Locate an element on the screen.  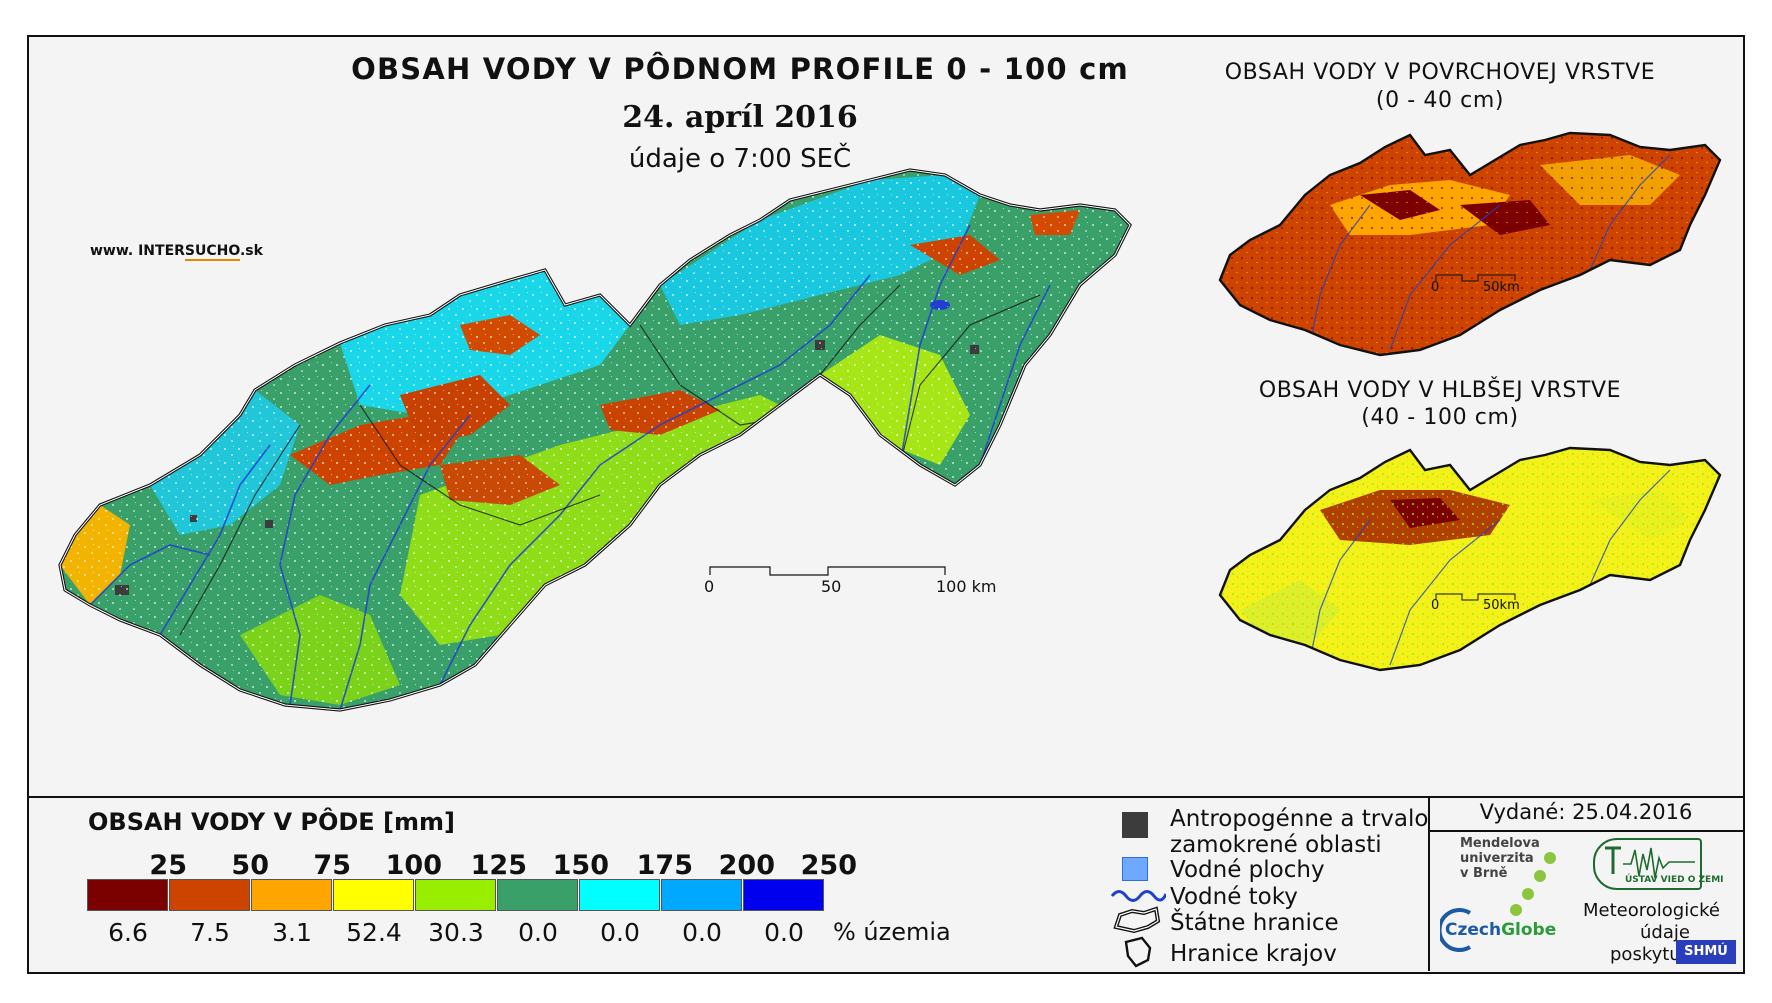
surface-inset-range: (0 - 40 cm) is located at coordinates (1440, 100).